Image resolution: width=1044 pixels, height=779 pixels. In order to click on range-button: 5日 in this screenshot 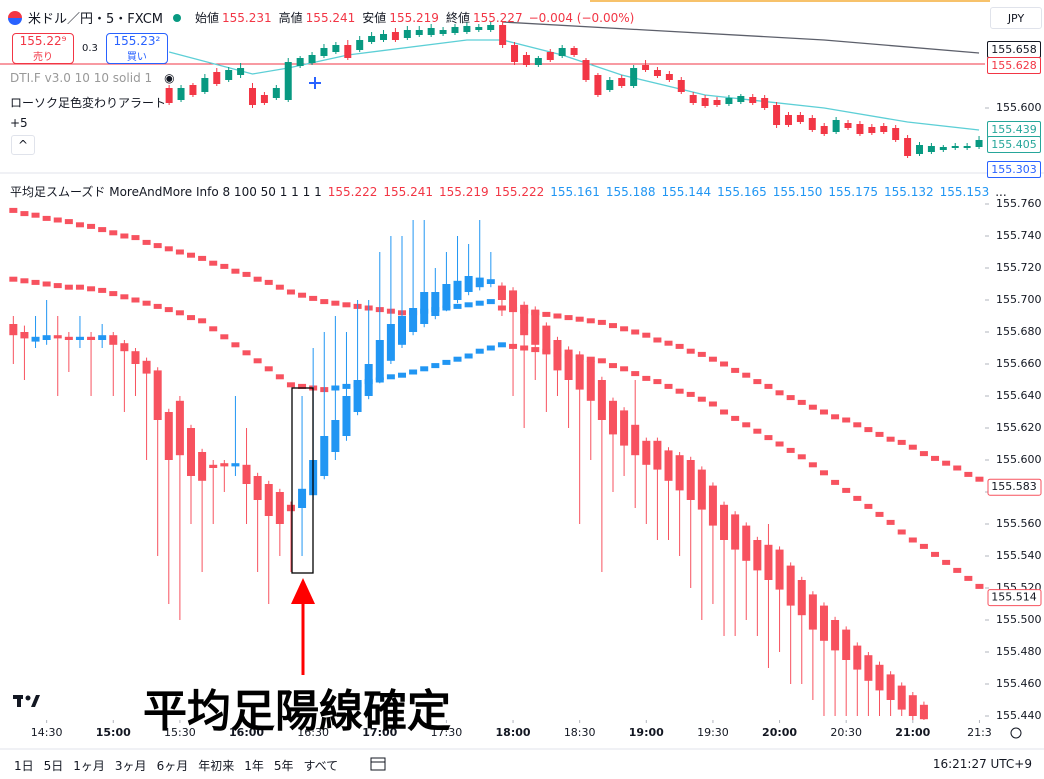, I will do `click(53, 766)`.